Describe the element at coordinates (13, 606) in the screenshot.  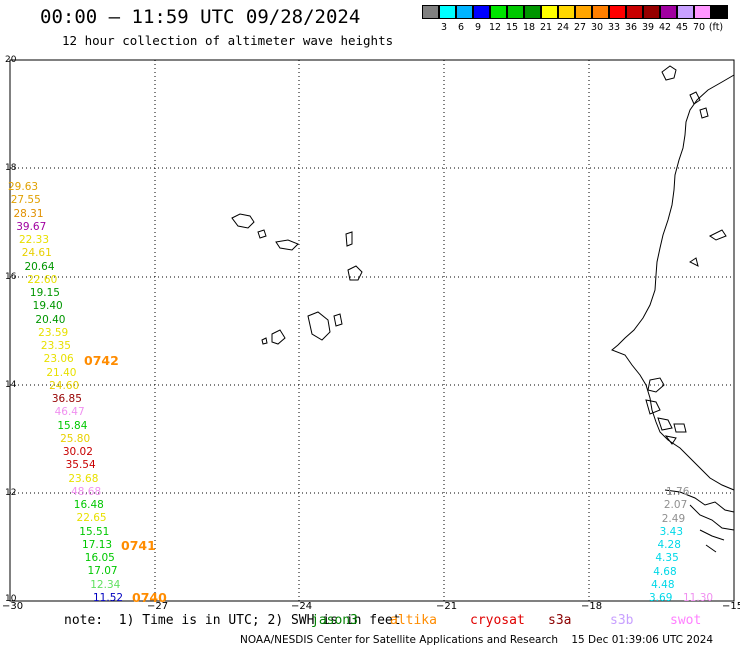
I see `longitude-label: −30` at that location.